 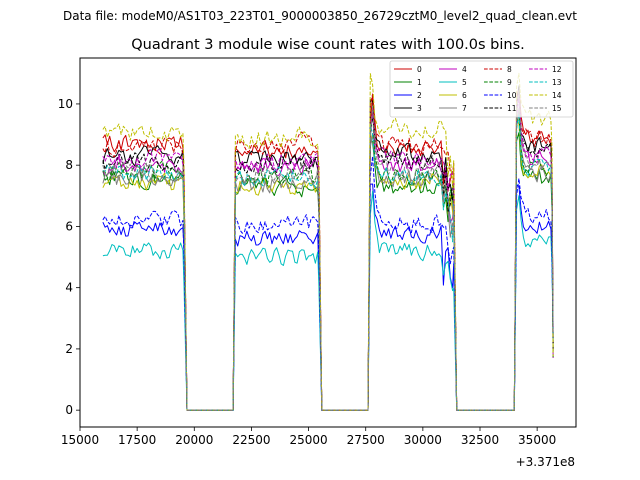 What do you see at coordinates (557, 95) in the screenshot?
I see `legend-label: 14` at bounding box center [557, 95].